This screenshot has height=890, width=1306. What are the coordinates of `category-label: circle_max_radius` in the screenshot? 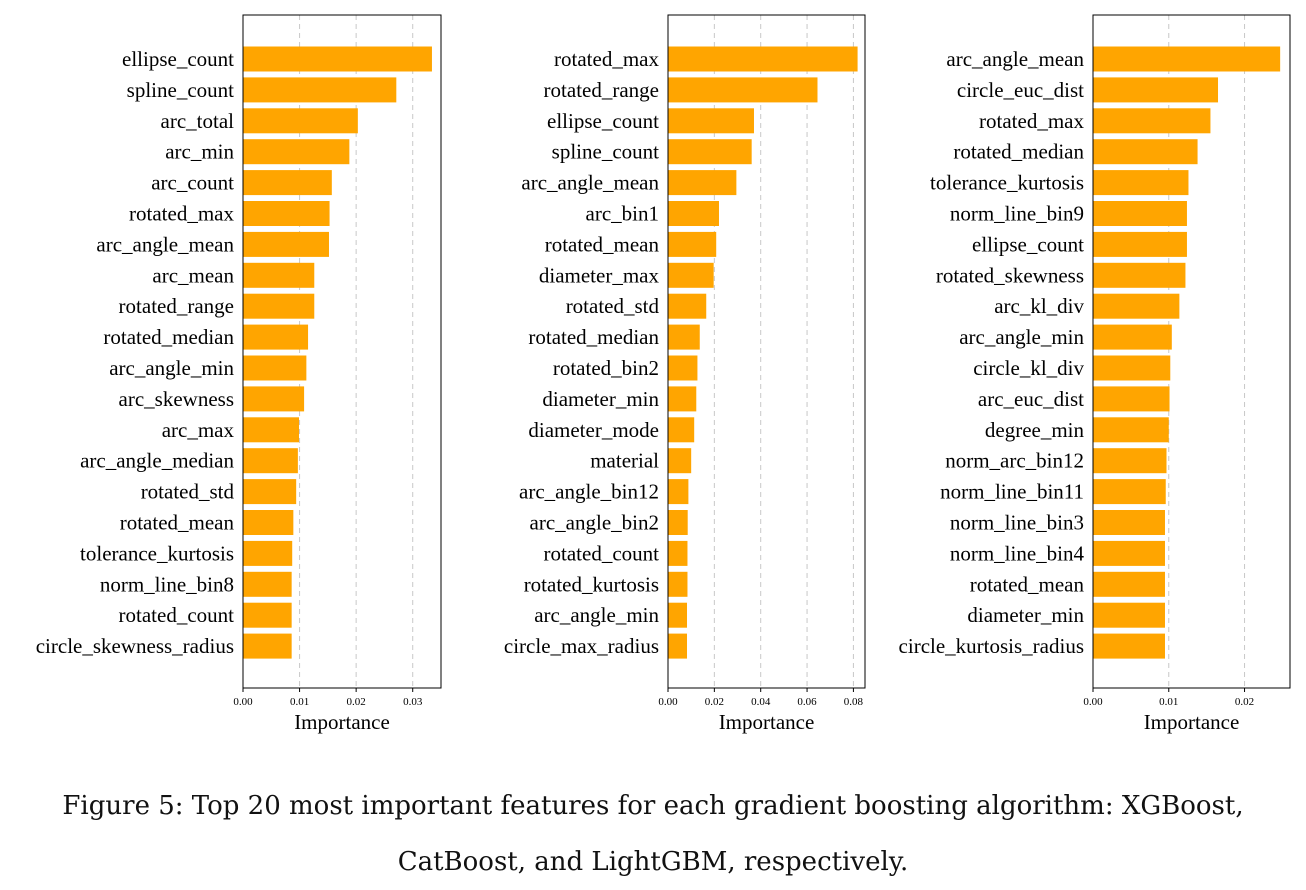 It's located at (581, 646).